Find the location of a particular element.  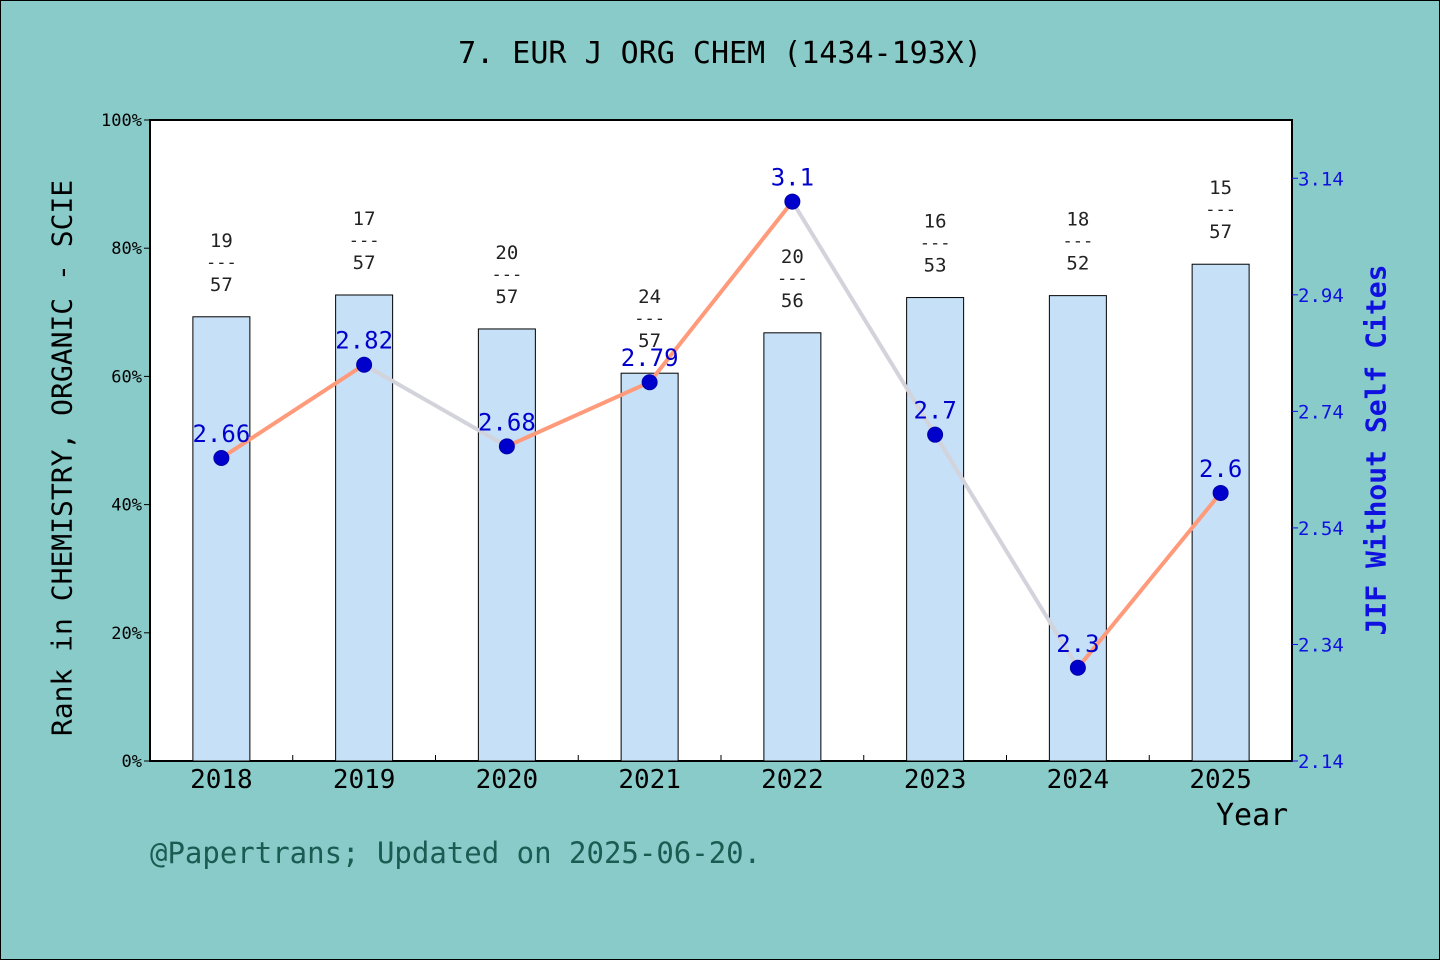

line-segment-2024-2025 is located at coordinates (1149, 580).